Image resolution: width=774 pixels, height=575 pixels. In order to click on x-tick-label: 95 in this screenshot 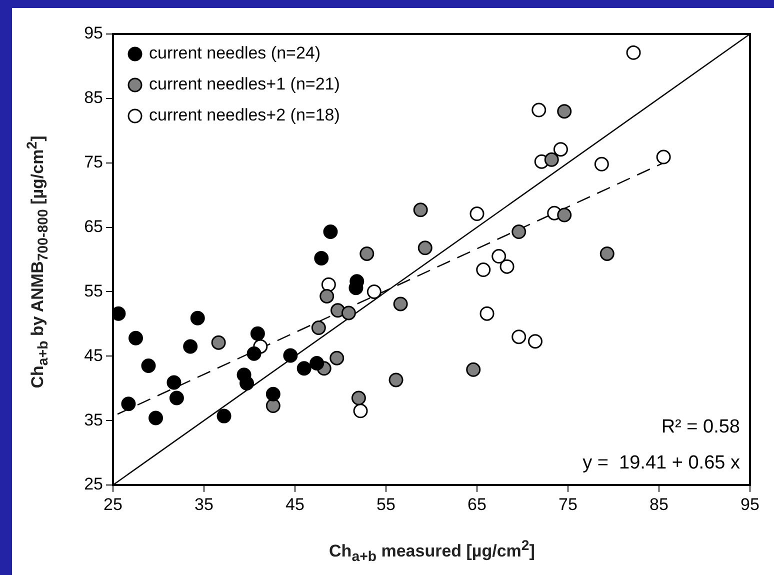, I will do `click(750, 504)`.